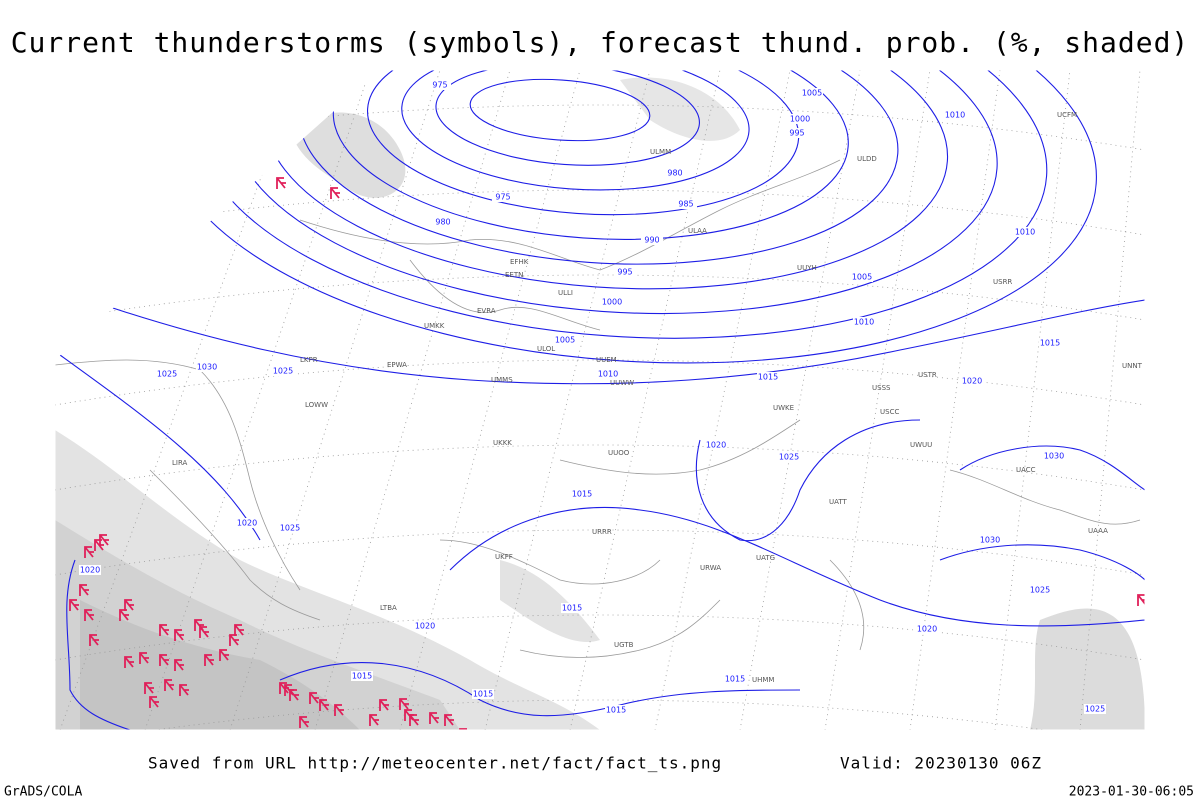  What do you see at coordinates (710, 568) in the screenshot?
I see `station-code: URWA` at bounding box center [710, 568].